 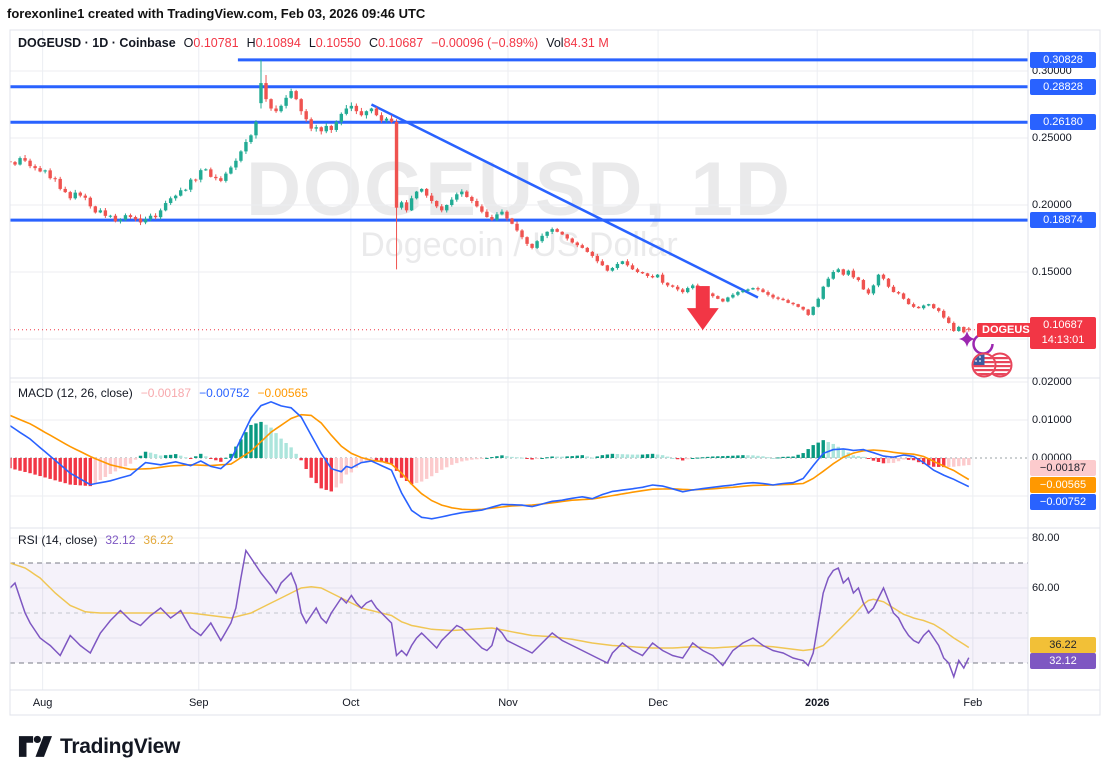 I want to click on price-tick-label: 0.15000, so click(x=1052, y=272).